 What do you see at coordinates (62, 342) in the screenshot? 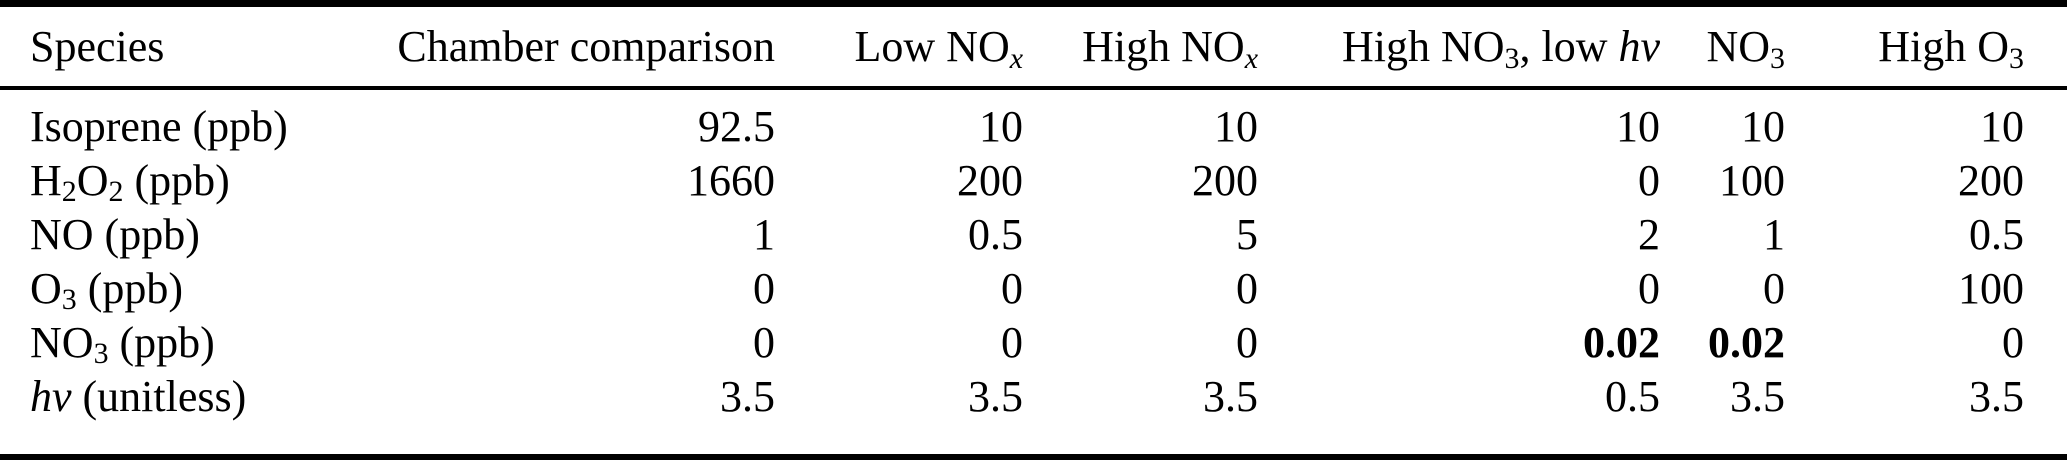
I see `text-segment: NO` at bounding box center [62, 342].